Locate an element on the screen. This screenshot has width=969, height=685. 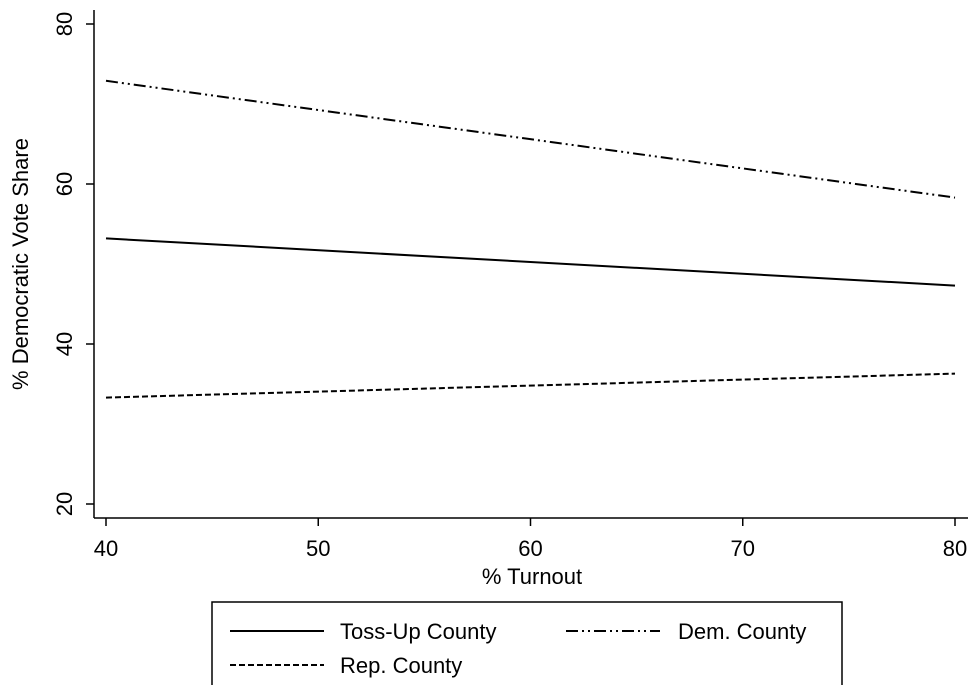
legend: Toss-Up County Dem. County Rep. County is located at coordinates (527, 643).